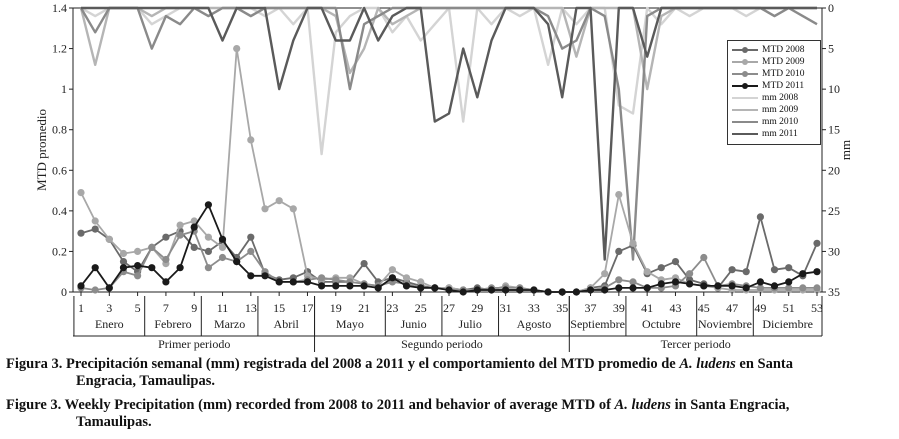 This screenshot has width=899, height=439. Describe the element at coordinates (597, 324) in the screenshot. I see `month-label: Septiembre` at that location.